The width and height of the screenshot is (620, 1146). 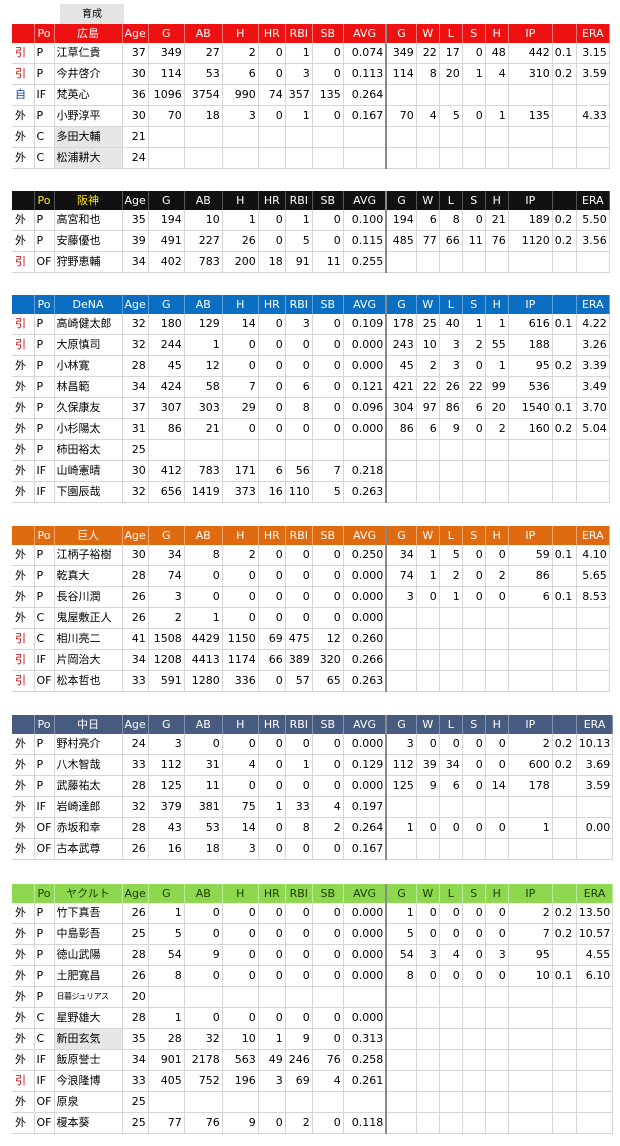 I want to click on header-era: ERA, so click(x=594, y=893).